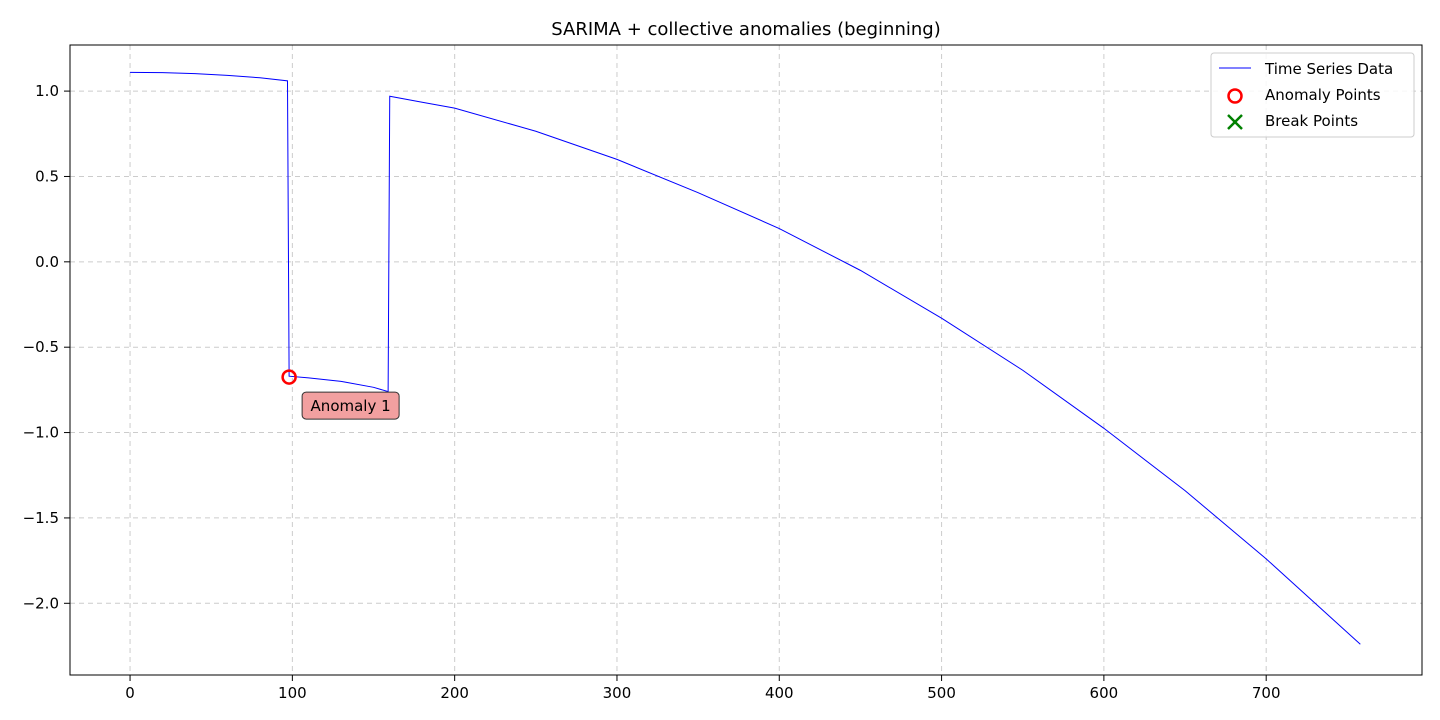 This screenshot has width=1440, height=720. What do you see at coordinates (1235, 122) in the screenshot?
I see `legend-x-icon` at bounding box center [1235, 122].